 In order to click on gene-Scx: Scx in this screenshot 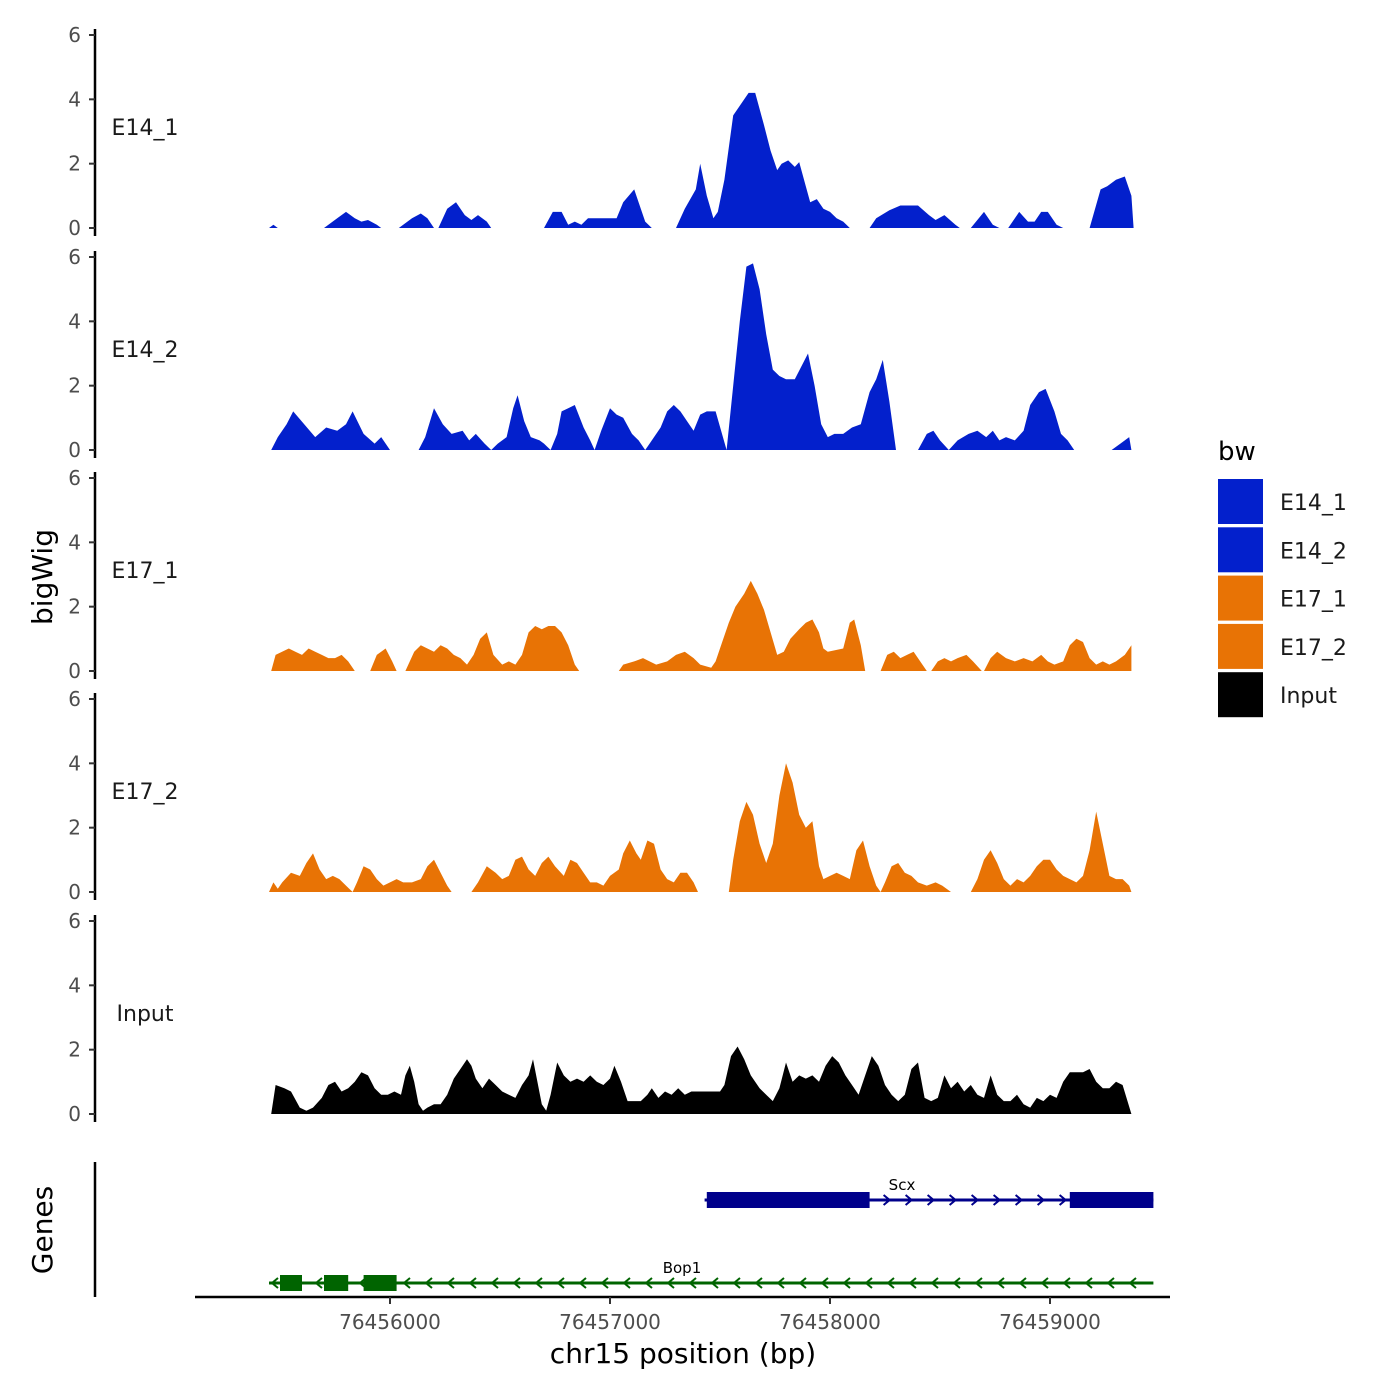, I will do `click(929, 1192)`.